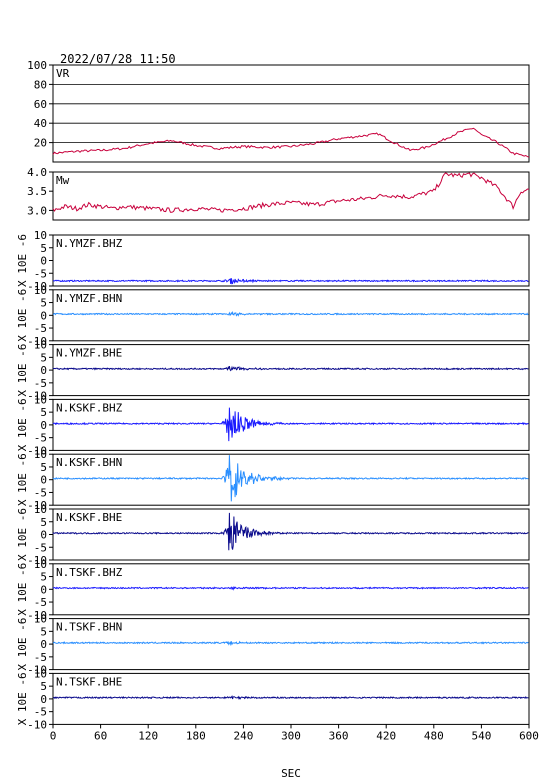 This screenshot has height=781, width=554. Describe the element at coordinates (40, 345) in the screenshot. I see `waveform-panel-2-y-tick-label: 10` at that location.